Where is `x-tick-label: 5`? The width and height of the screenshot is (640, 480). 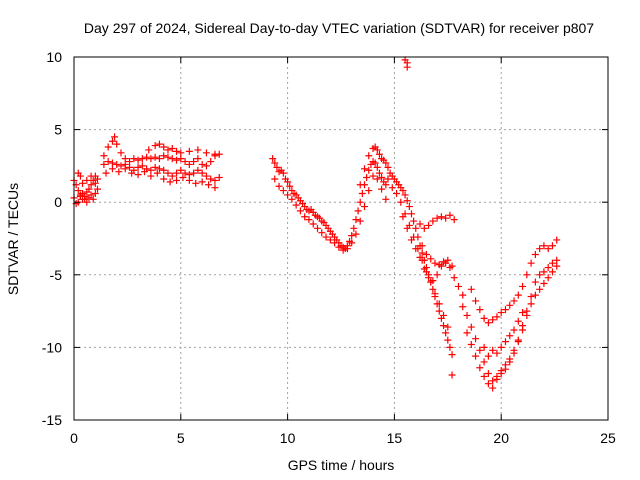
x-tick-label: 5 is located at coordinates (181, 438).